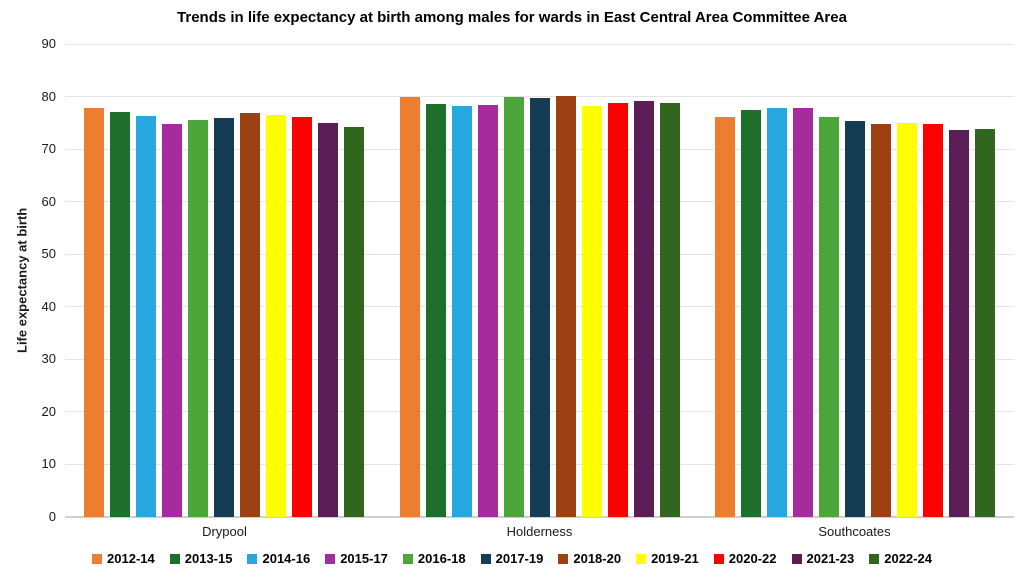 This screenshot has height=583, width=1024. Describe the element at coordinates (441, 558) in the screenshot. I see `legend-label: 2016-18` at that location.